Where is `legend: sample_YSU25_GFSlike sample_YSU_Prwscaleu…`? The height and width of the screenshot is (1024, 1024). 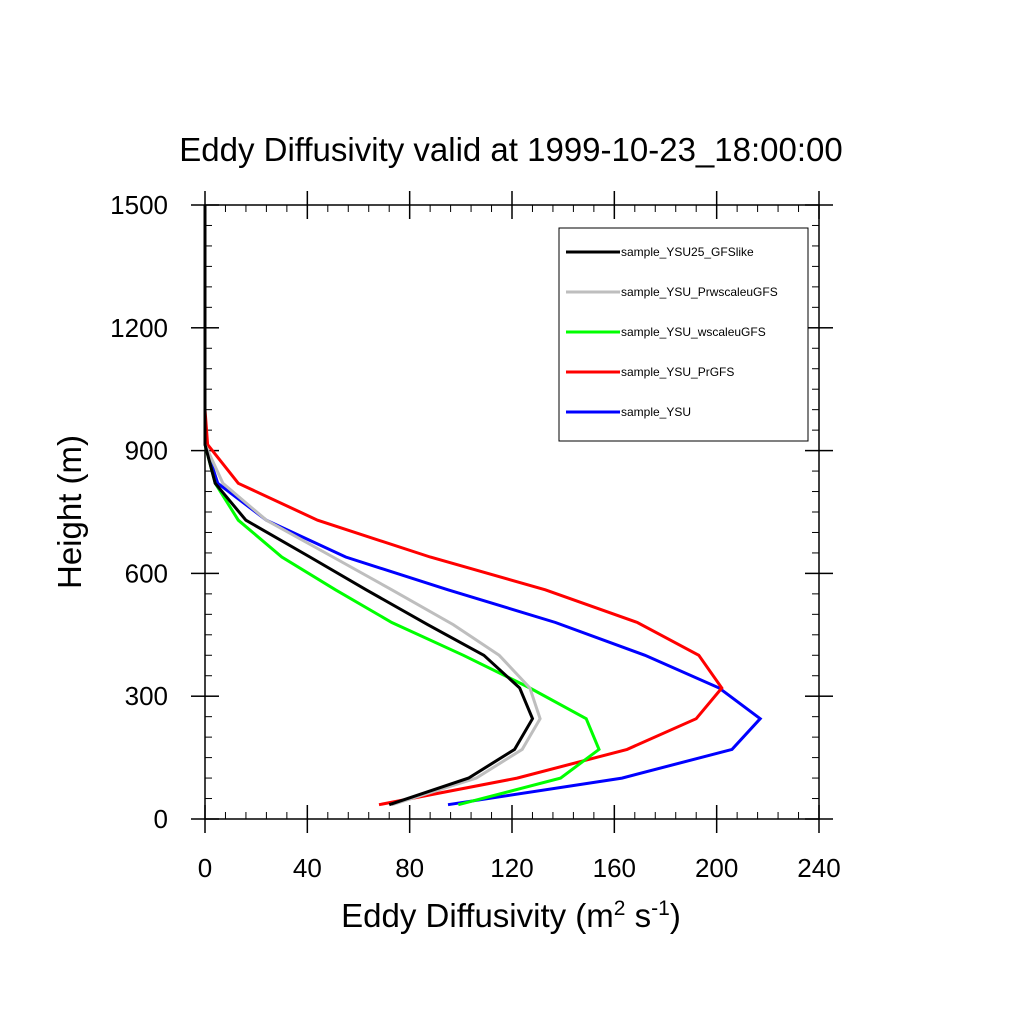
legend: sample_YSU25_GFSlike sample_YSU_Prwscaleu… is located at coordinates (683, 334).